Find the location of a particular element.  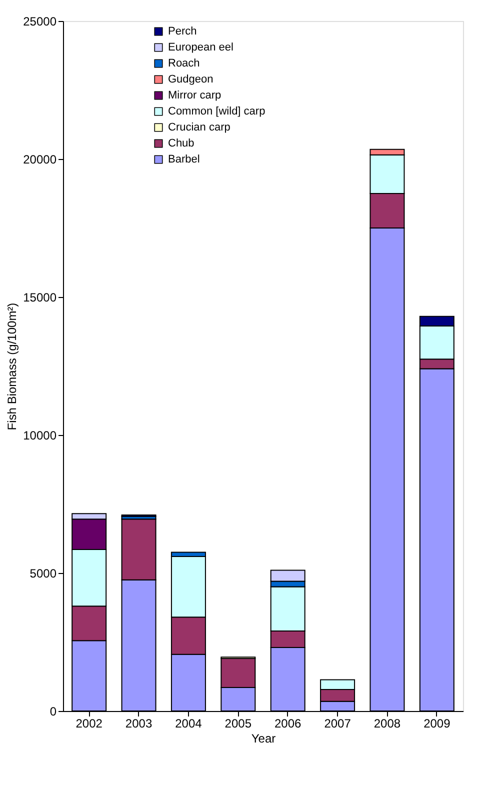

x-tick-label: 2009 is located at coordinates (437, 723).